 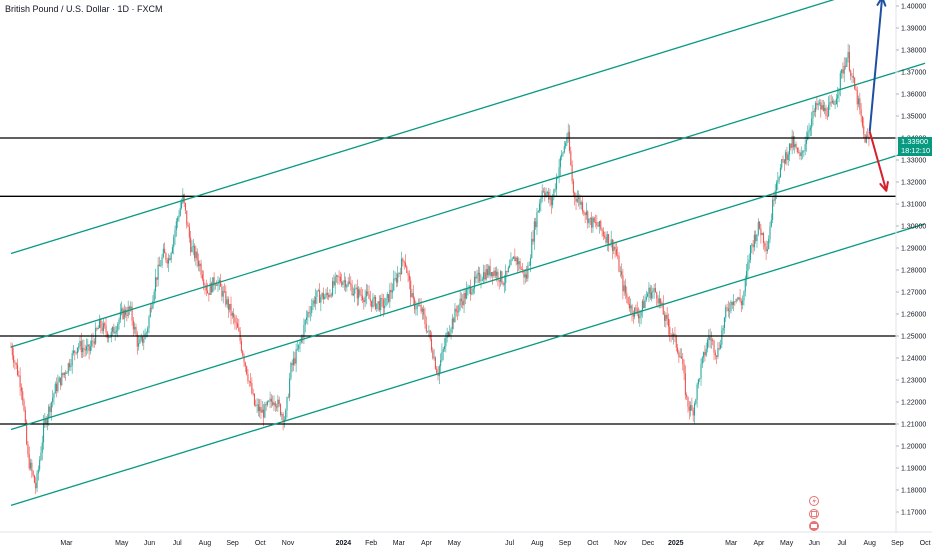 I want to click on bullish-projection-head, so click(x=881, y=3).